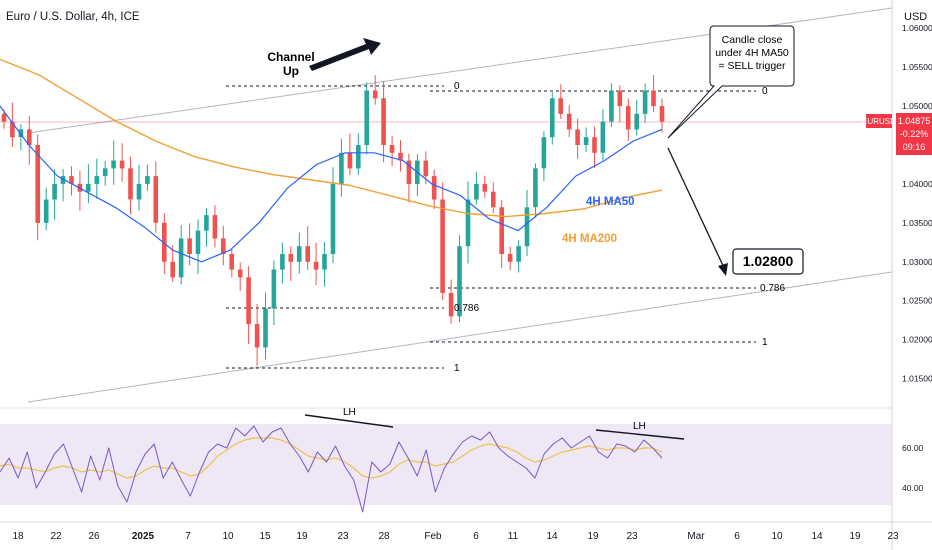  I want to click on target-box, so click(768, 261).